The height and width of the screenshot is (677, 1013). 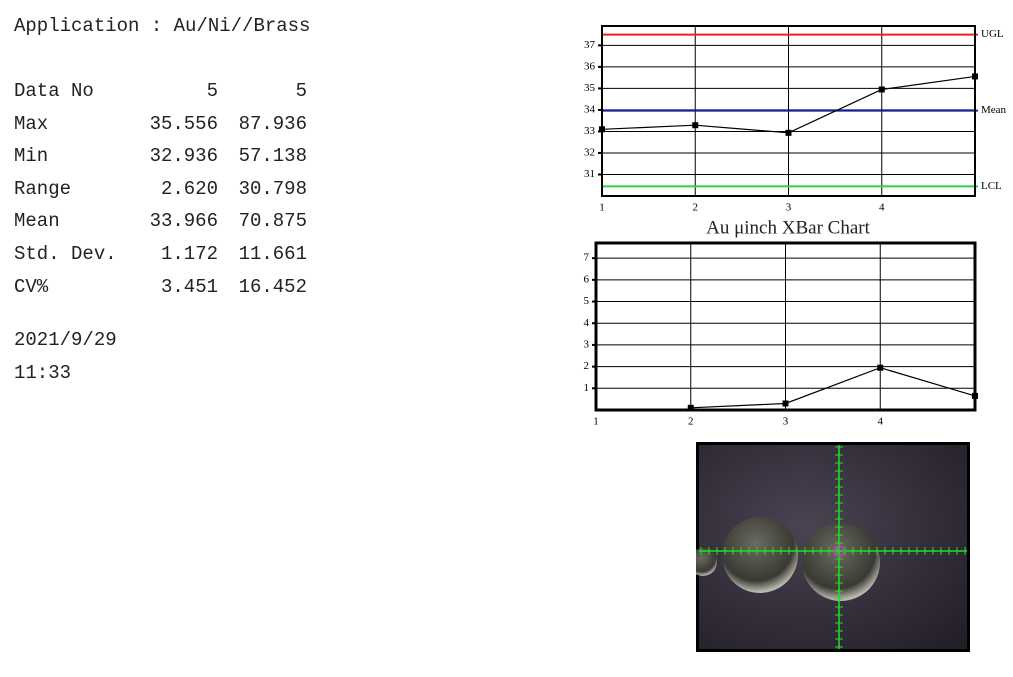 I want to click on y-tick-label: 34, so click(x=590, y=109).